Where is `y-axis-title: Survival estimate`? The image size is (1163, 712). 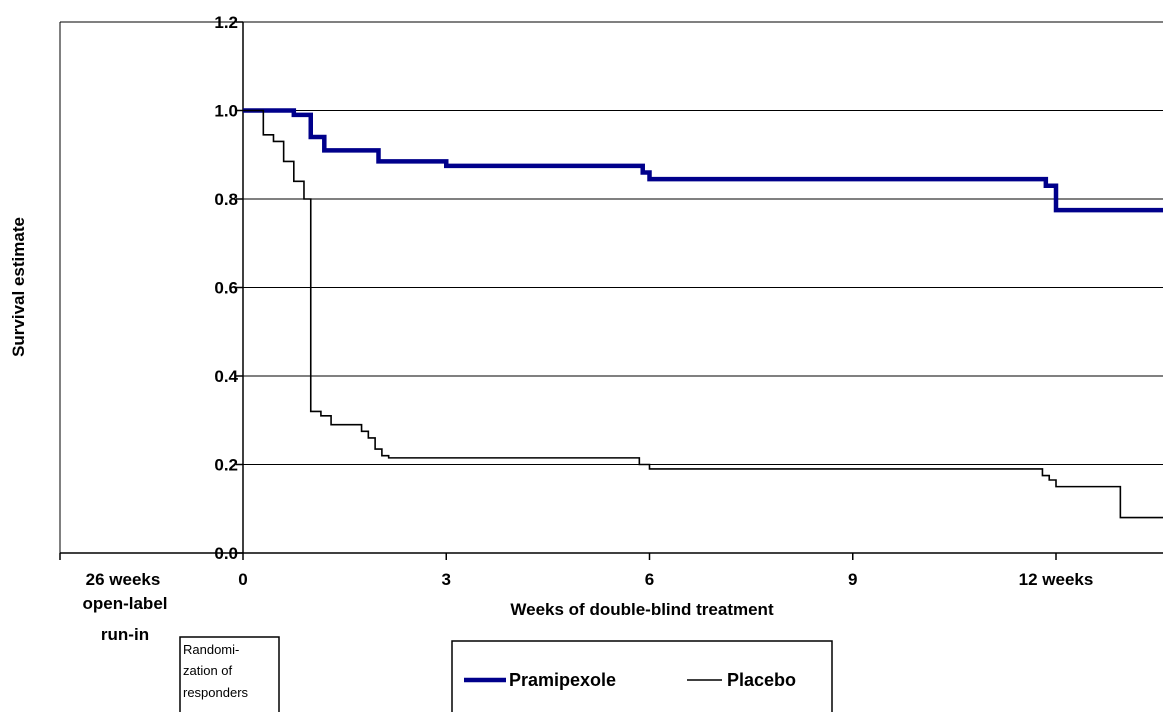 y-axis-title: Survival estimate is located at coordinates (18, 287).